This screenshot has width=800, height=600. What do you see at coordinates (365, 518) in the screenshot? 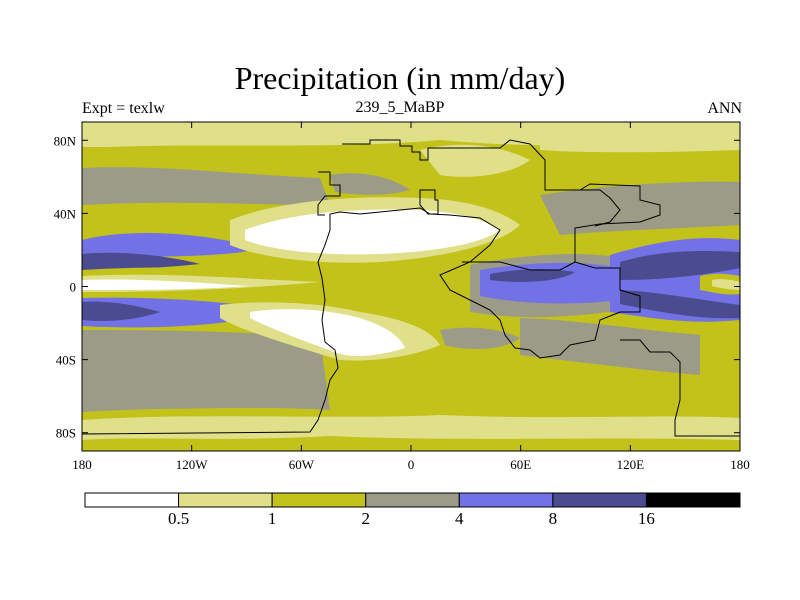
I see `colorbar-level-label: 2` at bounding box center [365, 518].